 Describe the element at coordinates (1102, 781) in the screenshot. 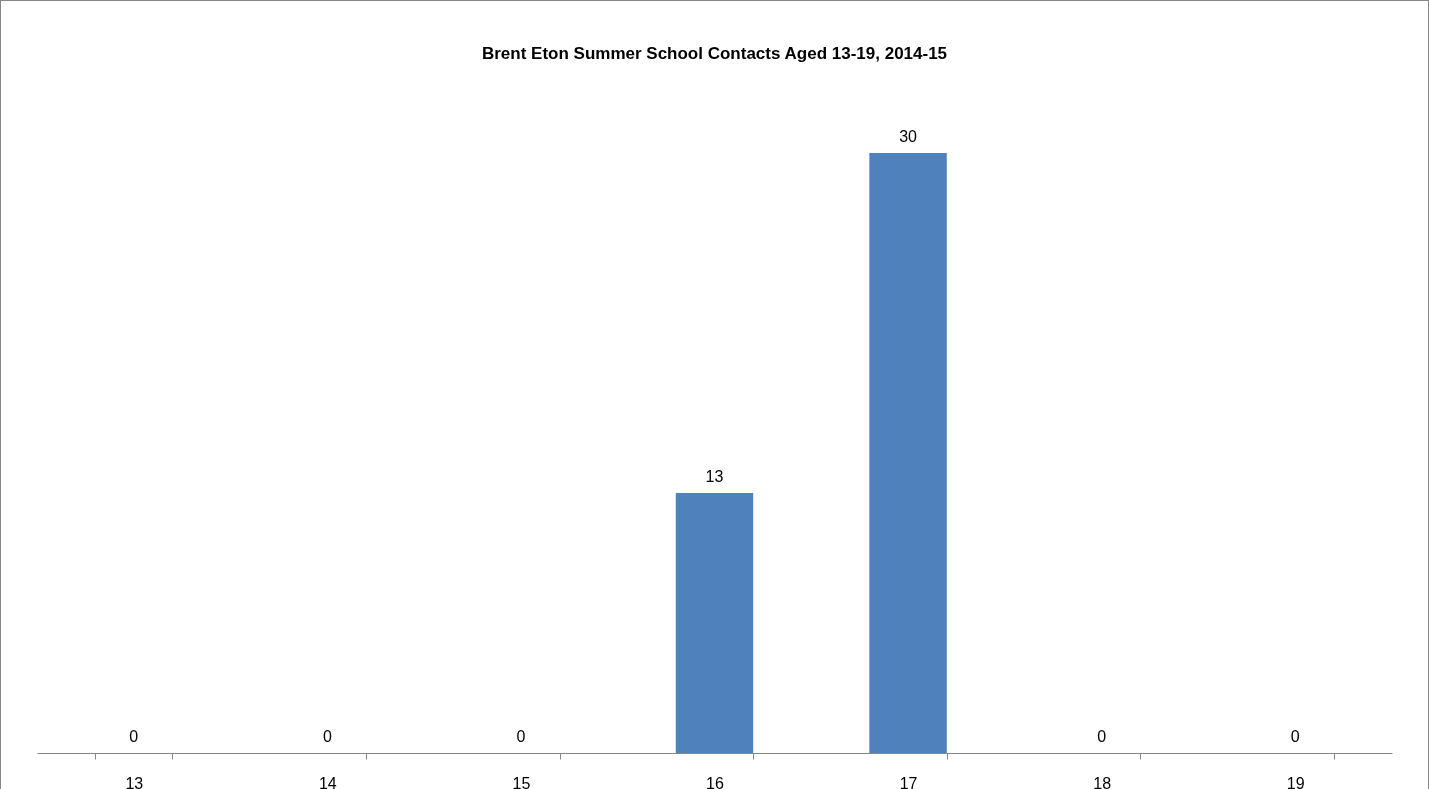

I see `x-tick-label: 18` at that location.